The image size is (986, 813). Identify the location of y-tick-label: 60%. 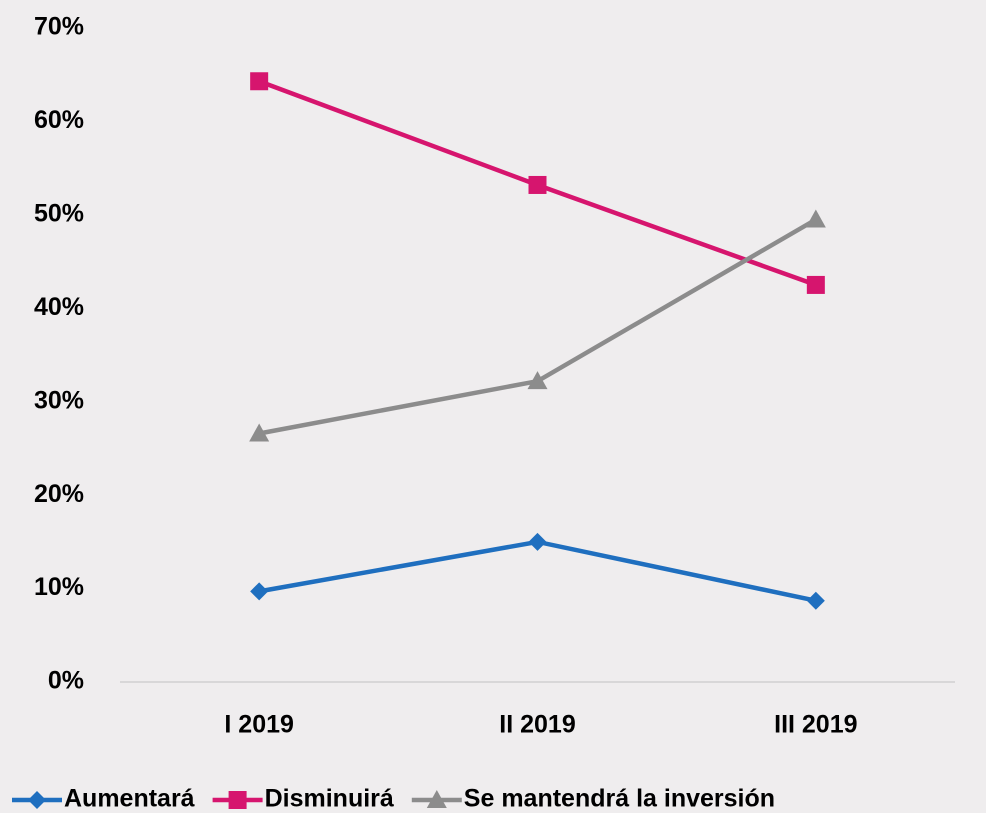
(59, 120).